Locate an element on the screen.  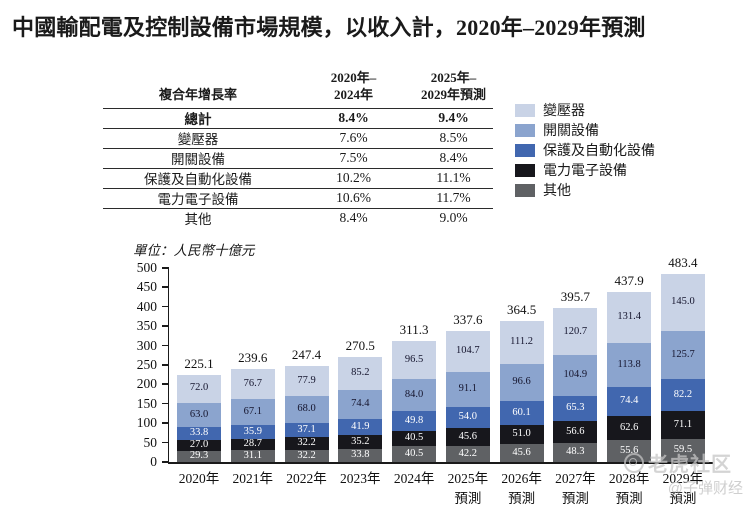
y-axis-tick-label: 50 is located at coordinates (150, 442).